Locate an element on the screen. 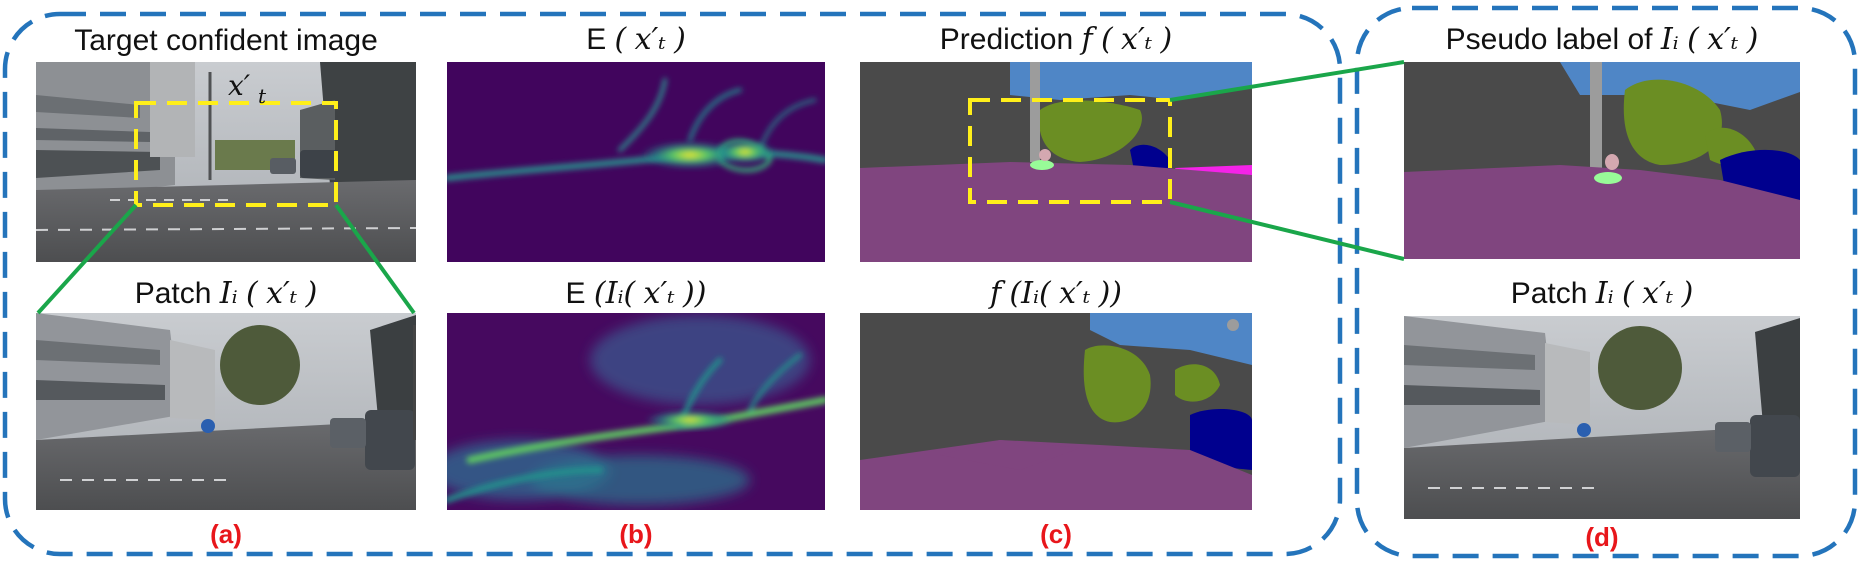  panel-label-d: (d) is located at coordinates (1602, 537).